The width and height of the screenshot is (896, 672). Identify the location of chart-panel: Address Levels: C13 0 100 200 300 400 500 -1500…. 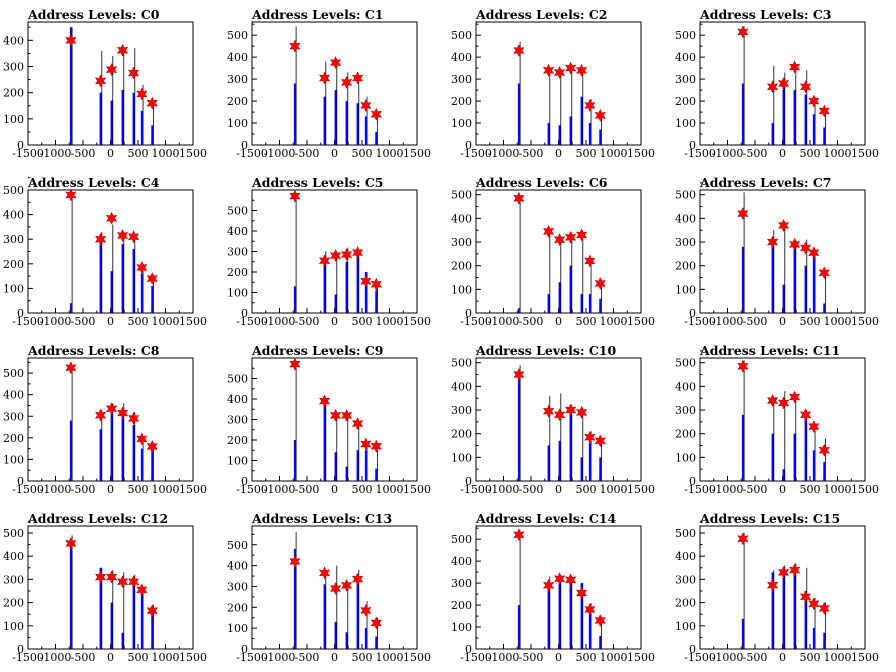
(329, 587).